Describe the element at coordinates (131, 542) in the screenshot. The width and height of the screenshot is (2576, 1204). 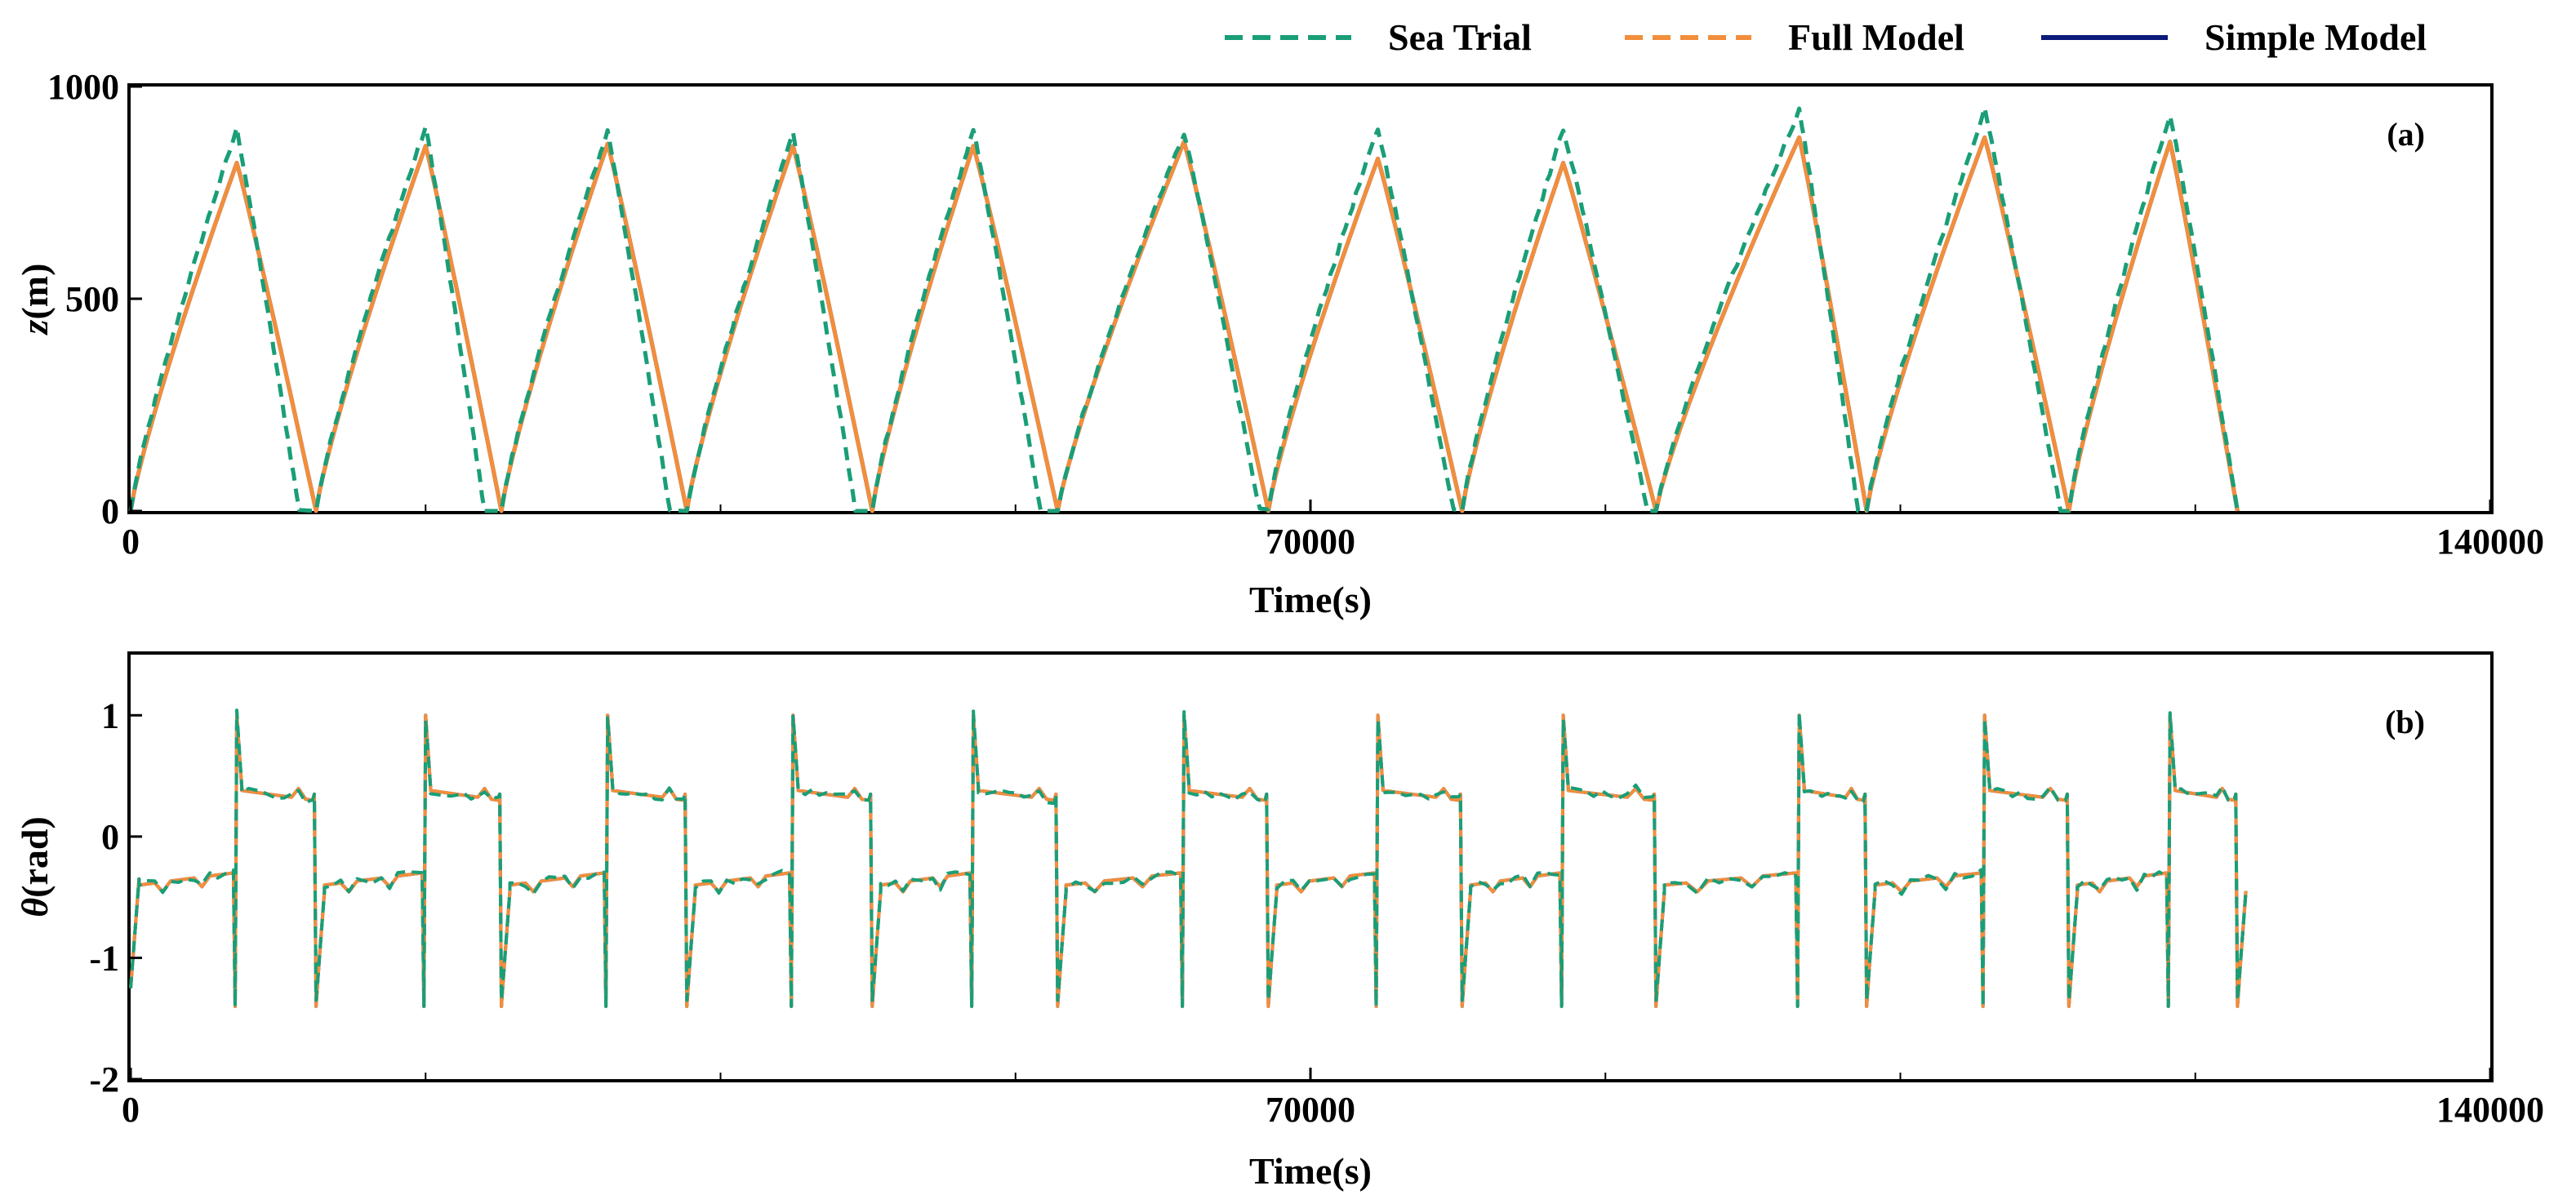
I see `panel-a-xtick-label-0: 0` at that location.